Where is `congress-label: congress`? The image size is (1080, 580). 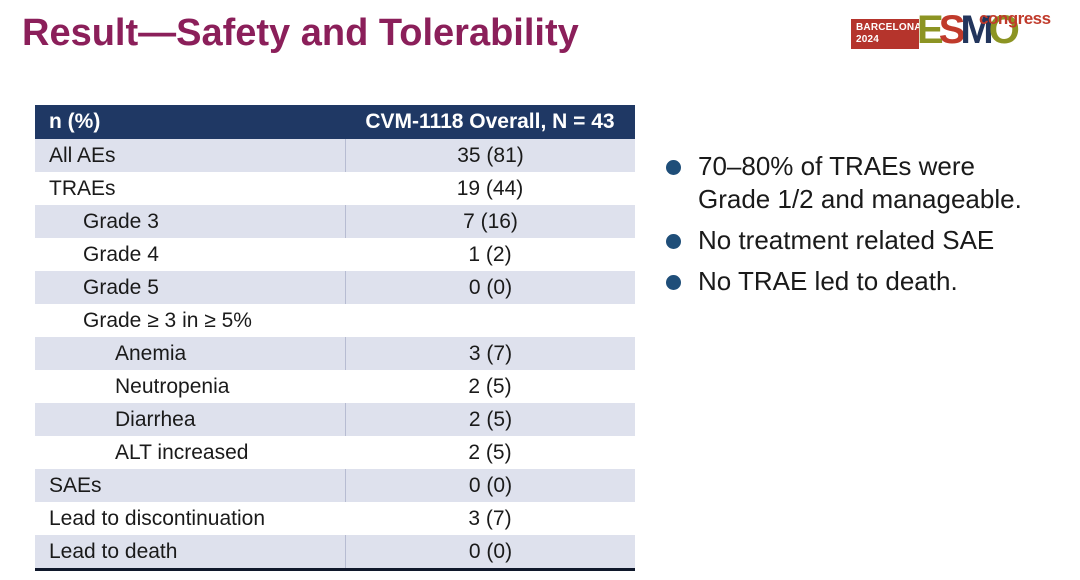
congress-label: congress is located at coordinates (1015, 18).